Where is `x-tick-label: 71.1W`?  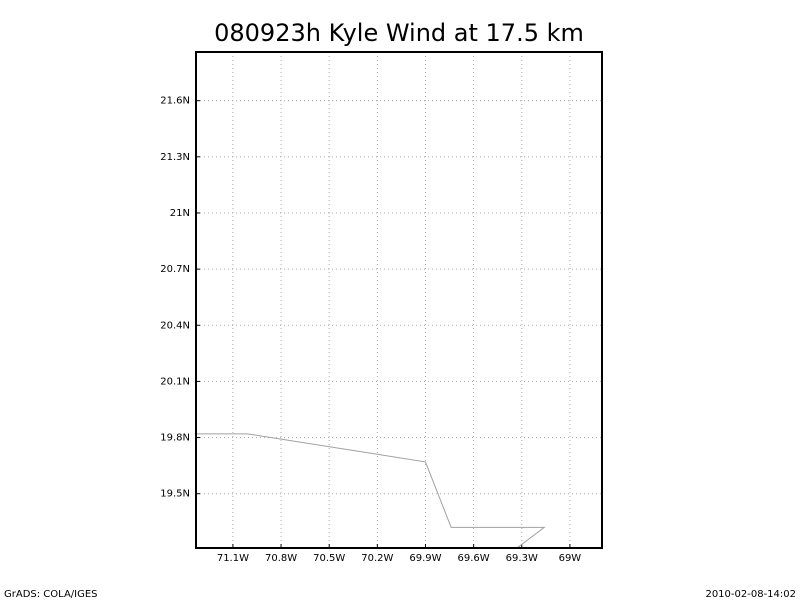 x-tick-label: 71.1W is located at coordinates (233, 558).